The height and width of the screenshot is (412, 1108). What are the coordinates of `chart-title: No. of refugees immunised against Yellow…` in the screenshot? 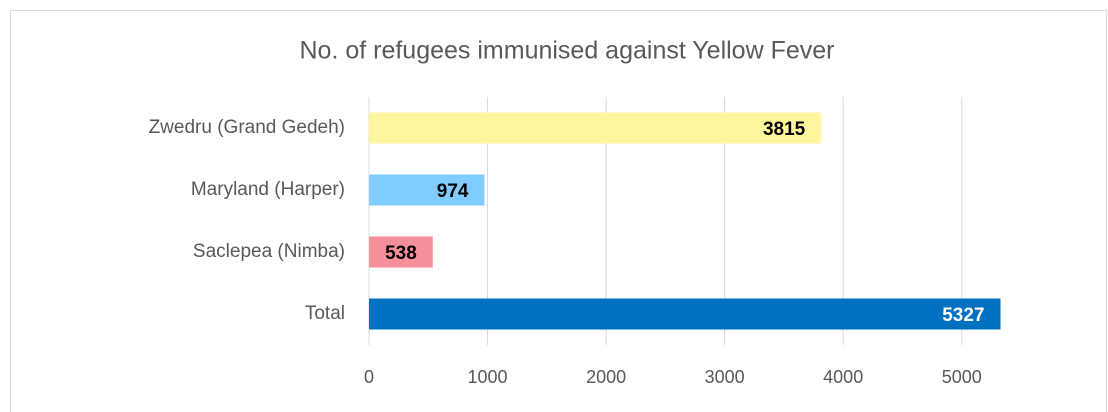 It's located at (566, 51).